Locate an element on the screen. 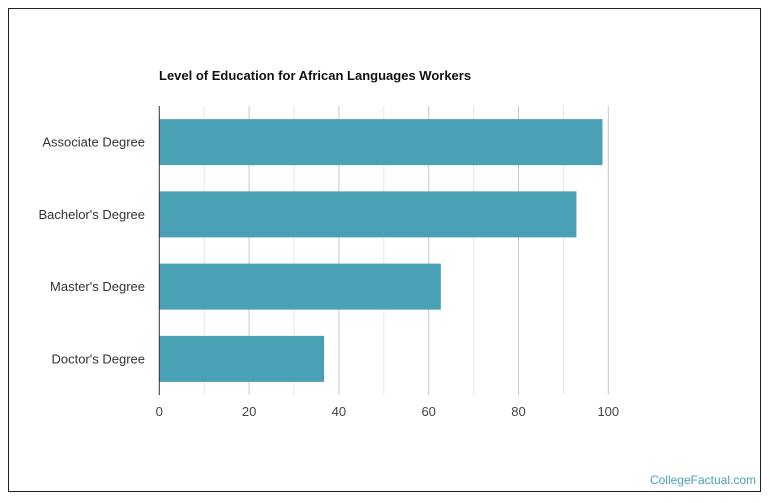 The height and width of the screenshot is (503, 770). x-tick-label: 80 is located at coordinates (518, 411).